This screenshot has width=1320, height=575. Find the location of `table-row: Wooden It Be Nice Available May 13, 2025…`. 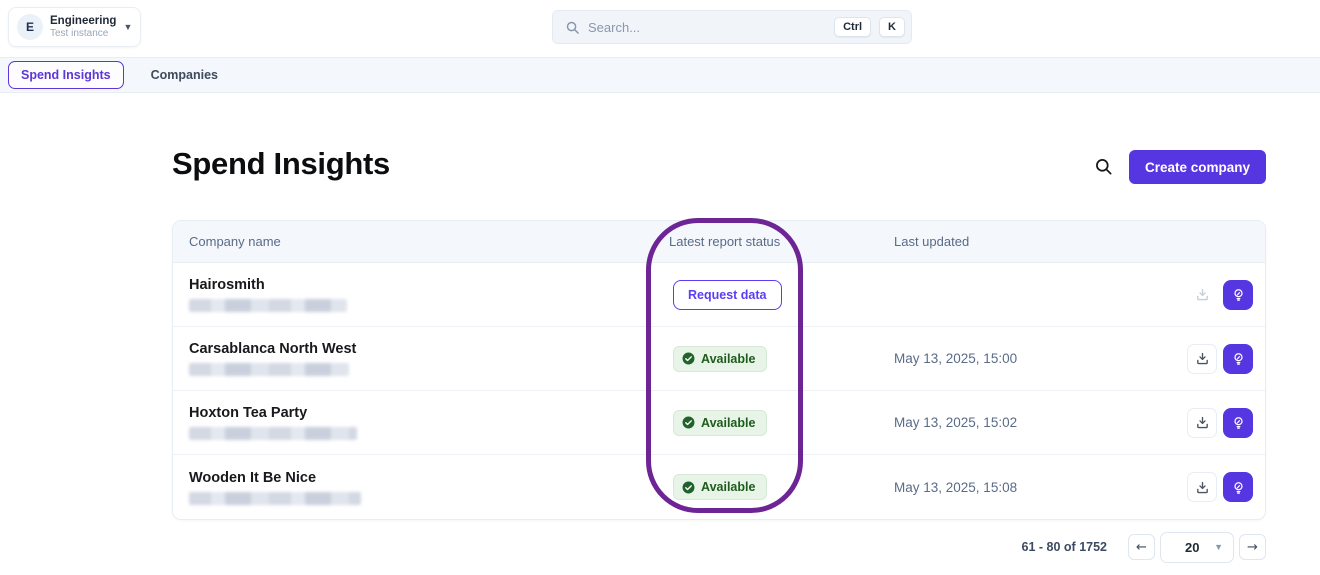

table-row: Wooden It Be Nice Available May 13, 2025… is located at coordinates (719, 487).